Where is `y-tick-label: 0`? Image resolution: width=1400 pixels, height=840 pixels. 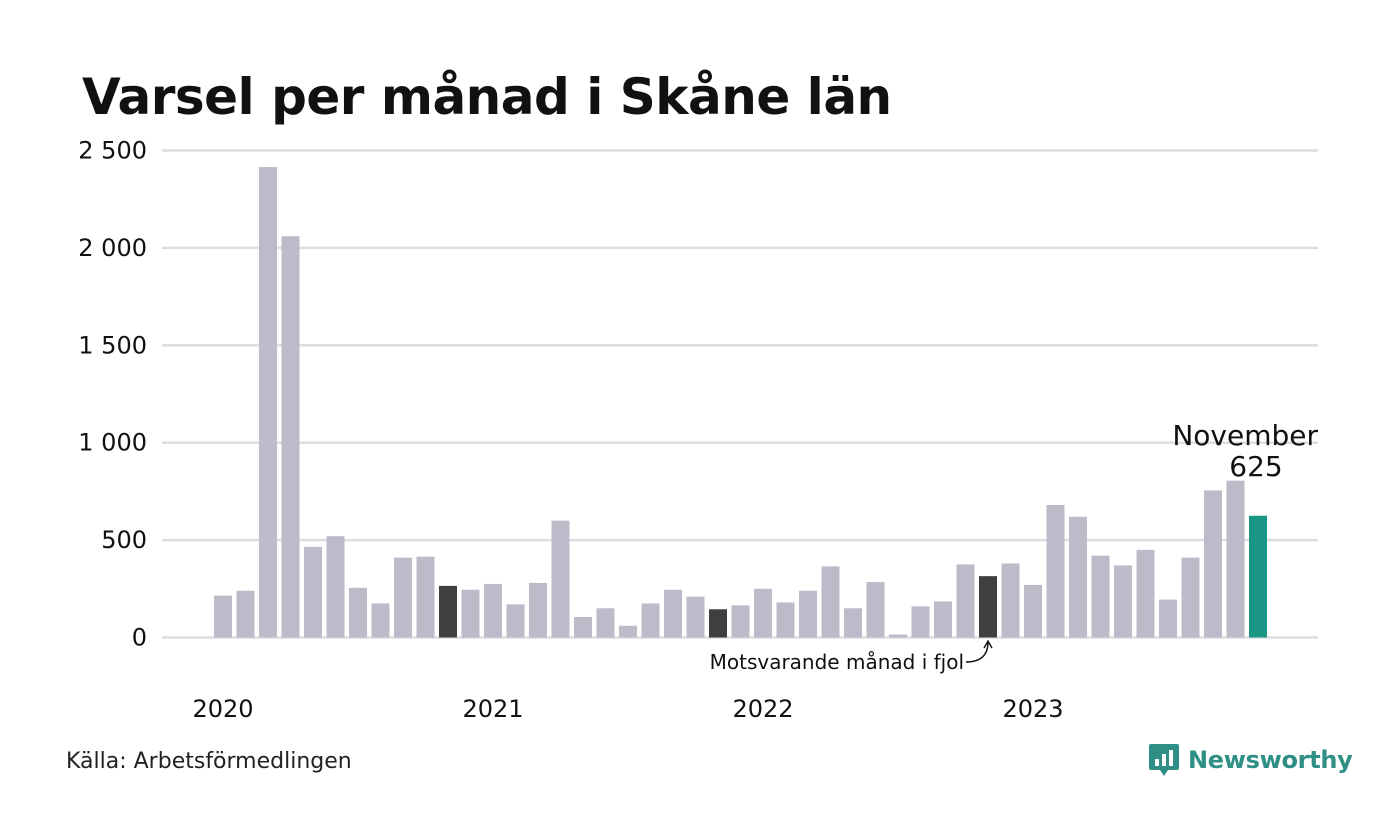
y-tick-label: 0 is located at coordinates (139, 638).